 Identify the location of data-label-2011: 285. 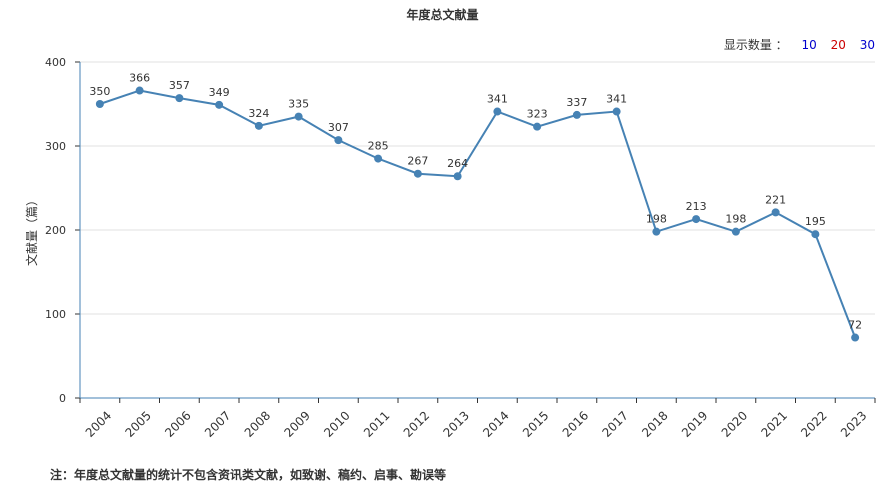
(378, 146).